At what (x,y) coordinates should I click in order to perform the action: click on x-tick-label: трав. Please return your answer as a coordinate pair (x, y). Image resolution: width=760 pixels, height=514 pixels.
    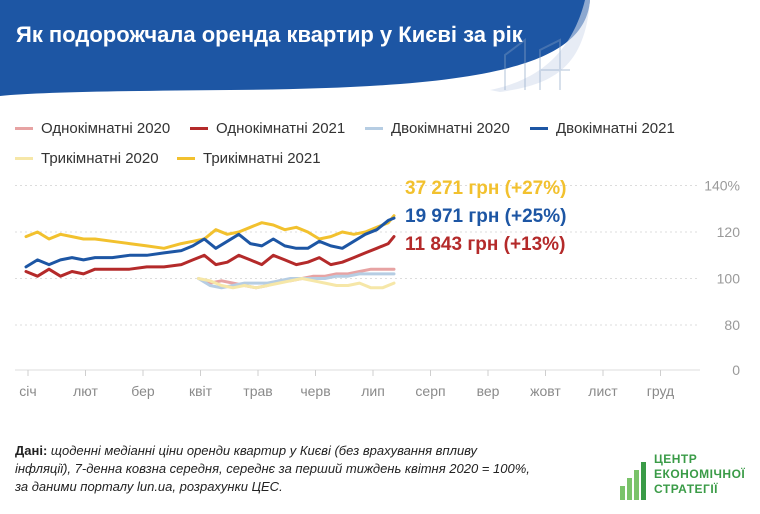
    Looking at the image, I should click on (257, 391).